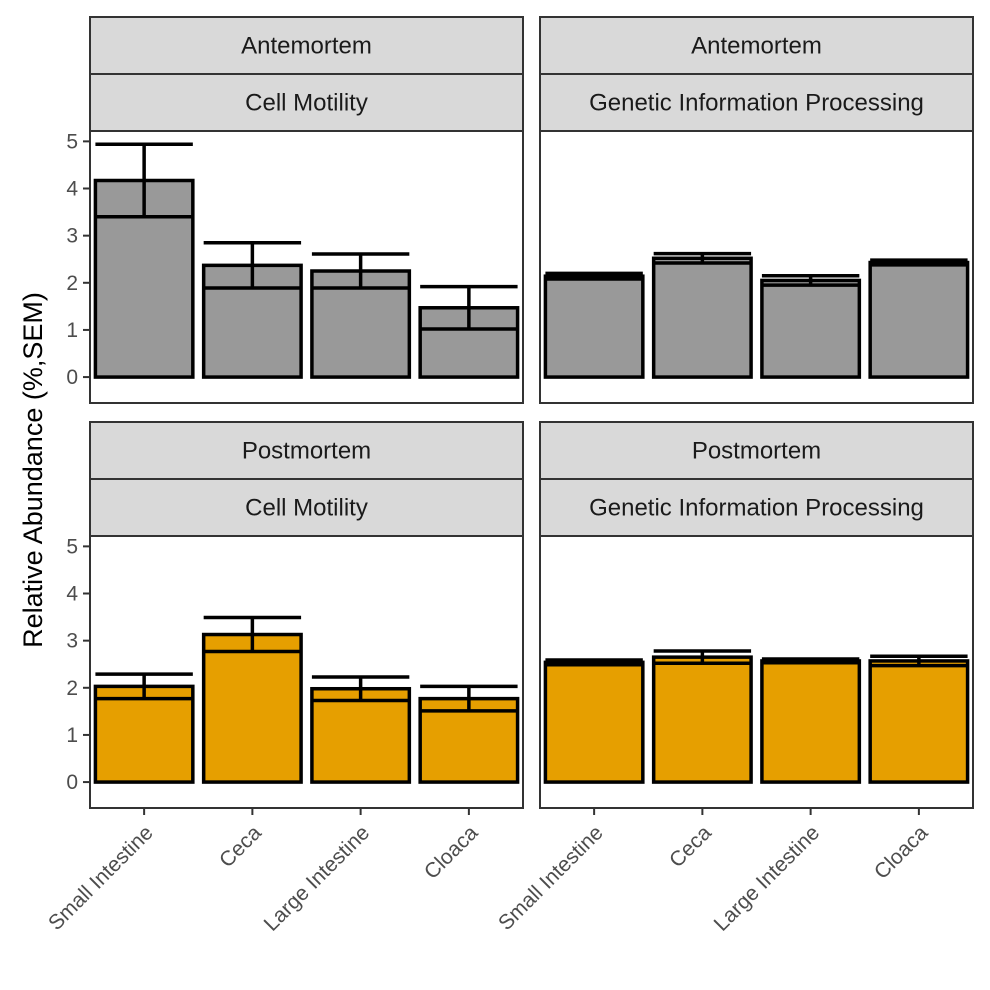  I want to click on strip-row-cell-motility-antemortem, so click(306, 45).